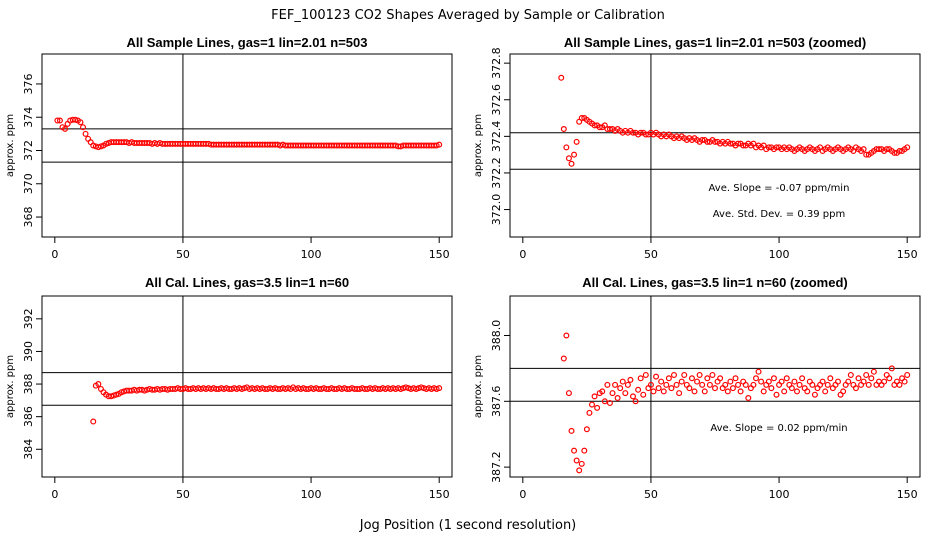  Describe the element at coordinates (496, 210) in the screenshot. I see `y-tick-label: 372.0` at that location.